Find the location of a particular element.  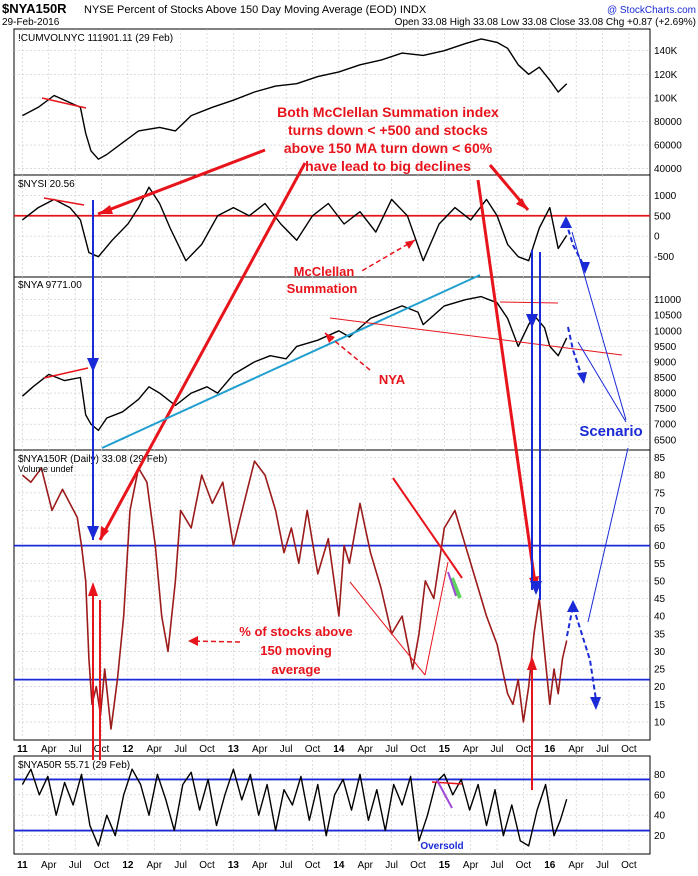

scenario-pct-path is located at coordinates (581, 653).